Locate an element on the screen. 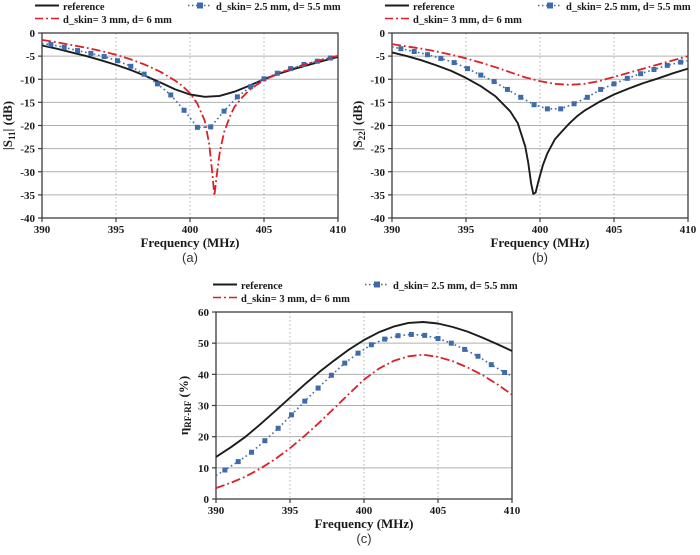  y-tick-label: 50 is located at coordinates (204, 344).